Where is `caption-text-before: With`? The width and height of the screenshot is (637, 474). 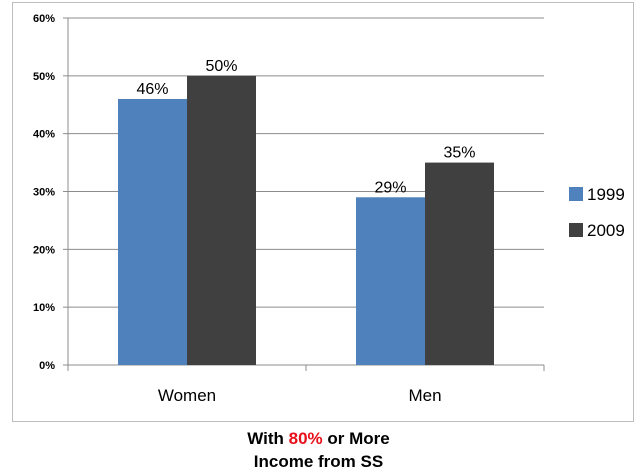 caption-text-before: With is located at coordinates (268, 438).